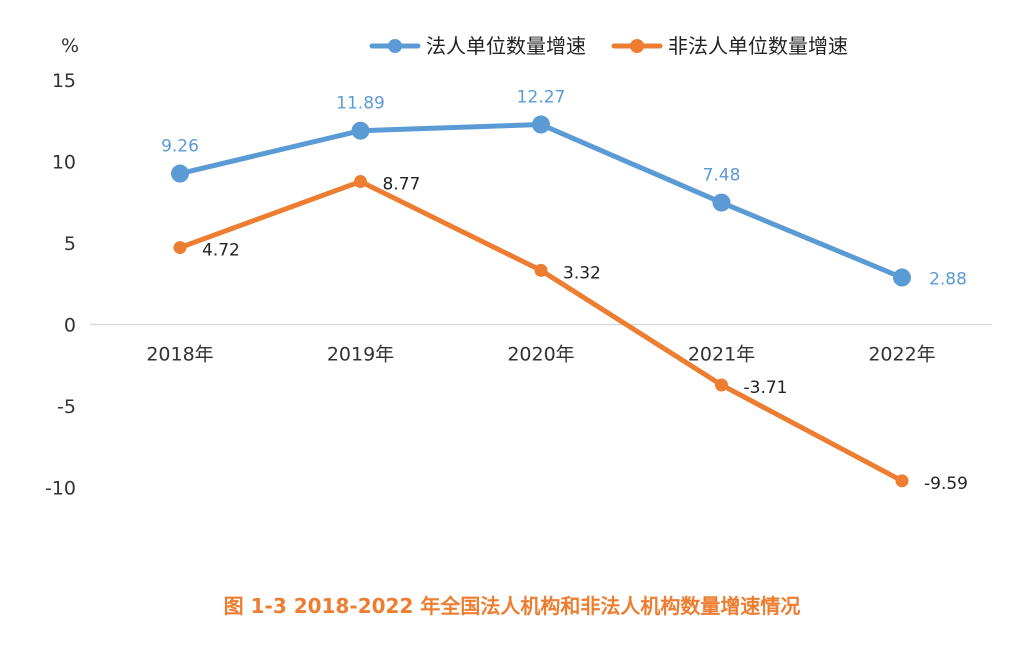 The image size is (1024, 652). I want to click on x-category-label: 2022年, so click(901, 355).